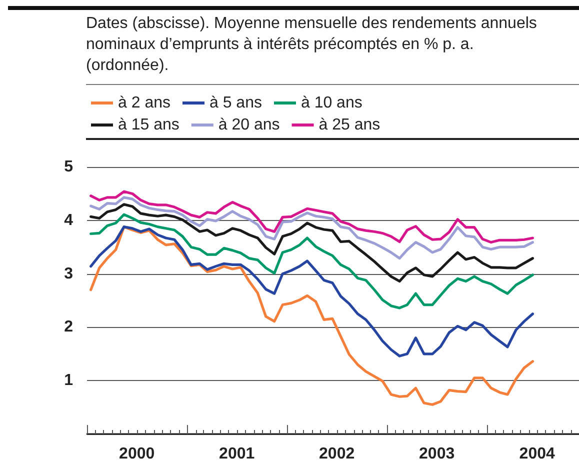 The height and width of the screenshot is (464, 579). I want to click on x-tick-label: 2001, so click(237, 454).